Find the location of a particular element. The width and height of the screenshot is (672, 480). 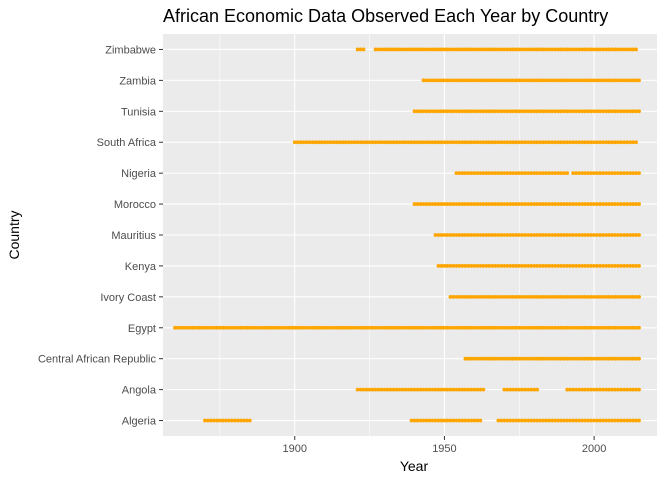

y-tick-label: Angola is located at coordinates (139, 391).